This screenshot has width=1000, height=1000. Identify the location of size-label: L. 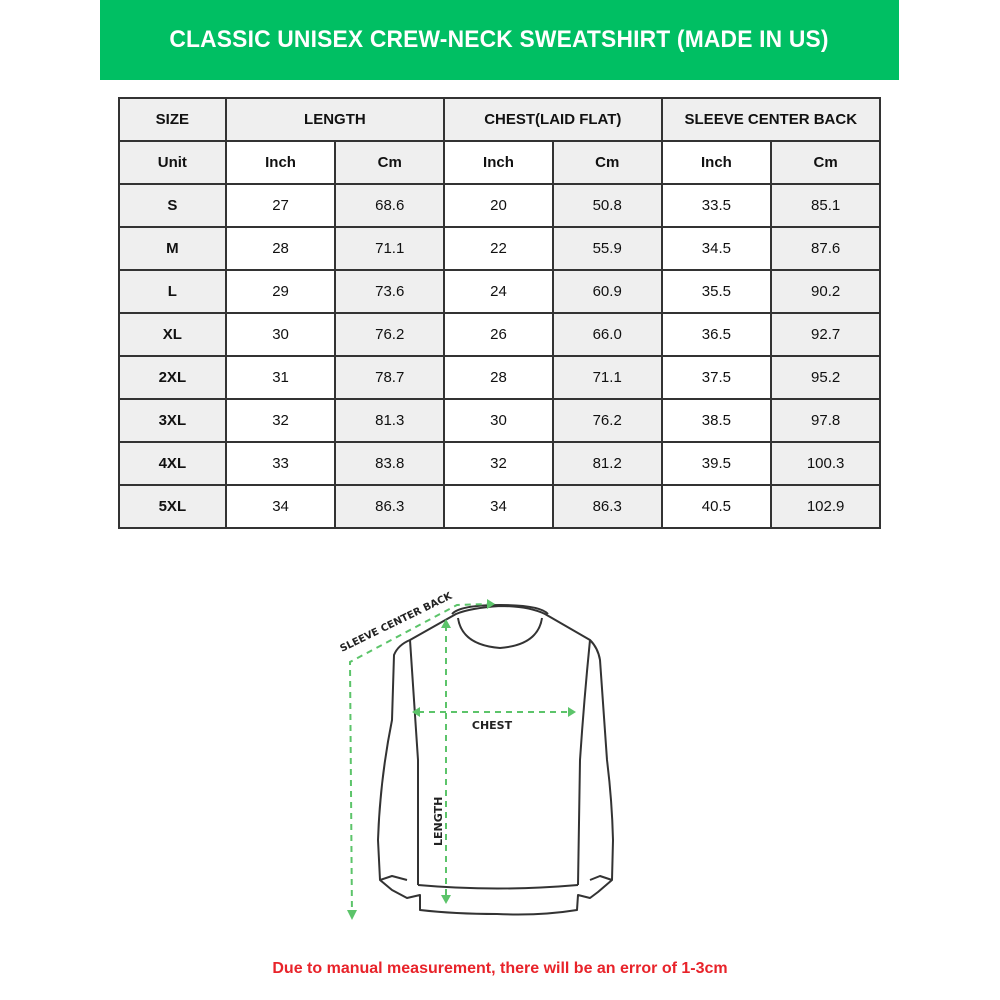
(172, 291).